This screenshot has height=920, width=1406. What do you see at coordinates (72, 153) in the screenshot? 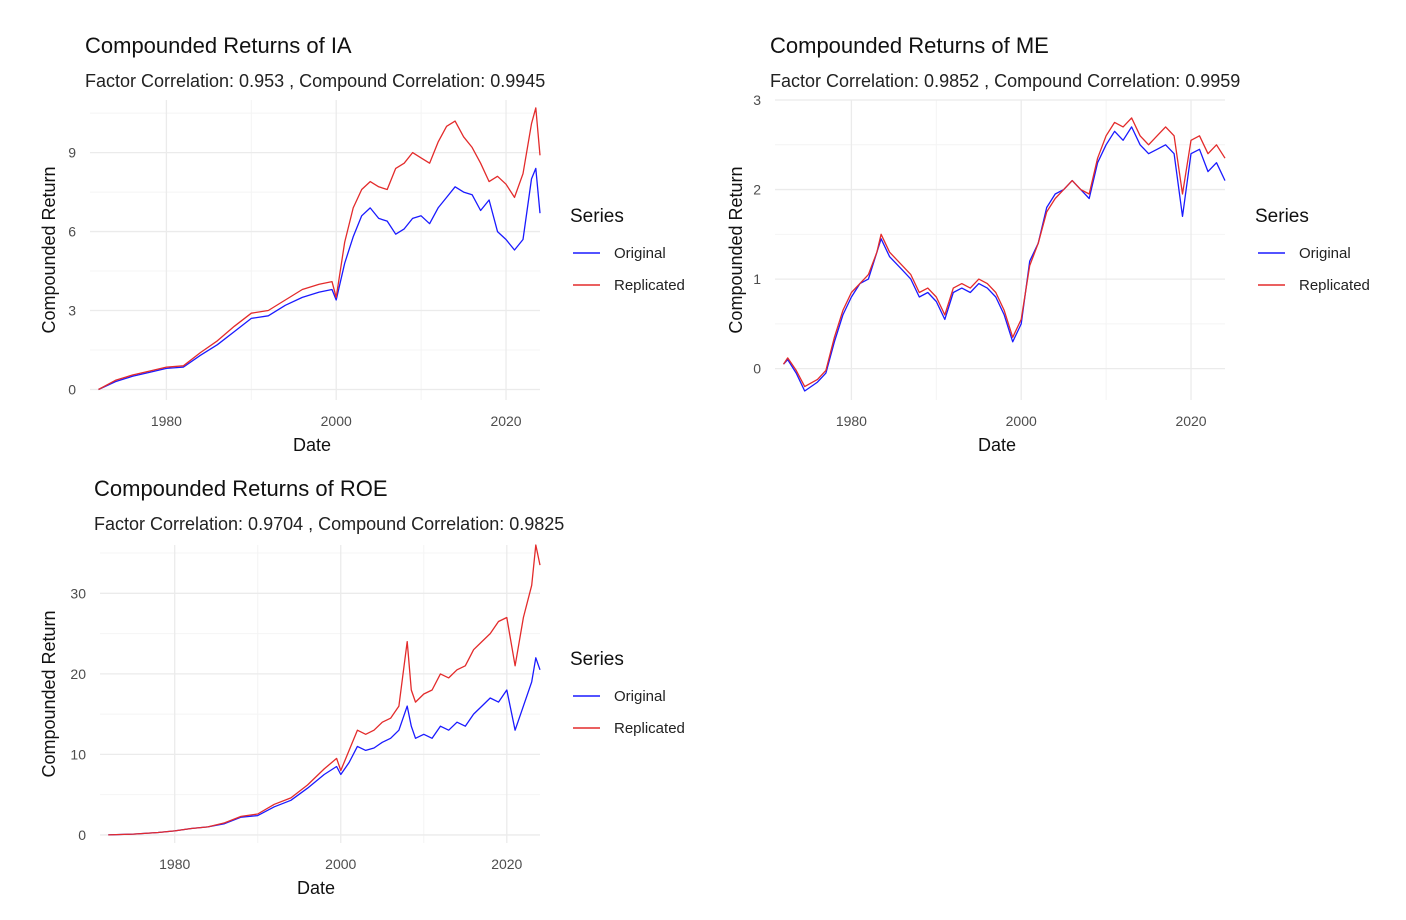
I see `y-tick-label: 9` at bounding box center [72, 153].